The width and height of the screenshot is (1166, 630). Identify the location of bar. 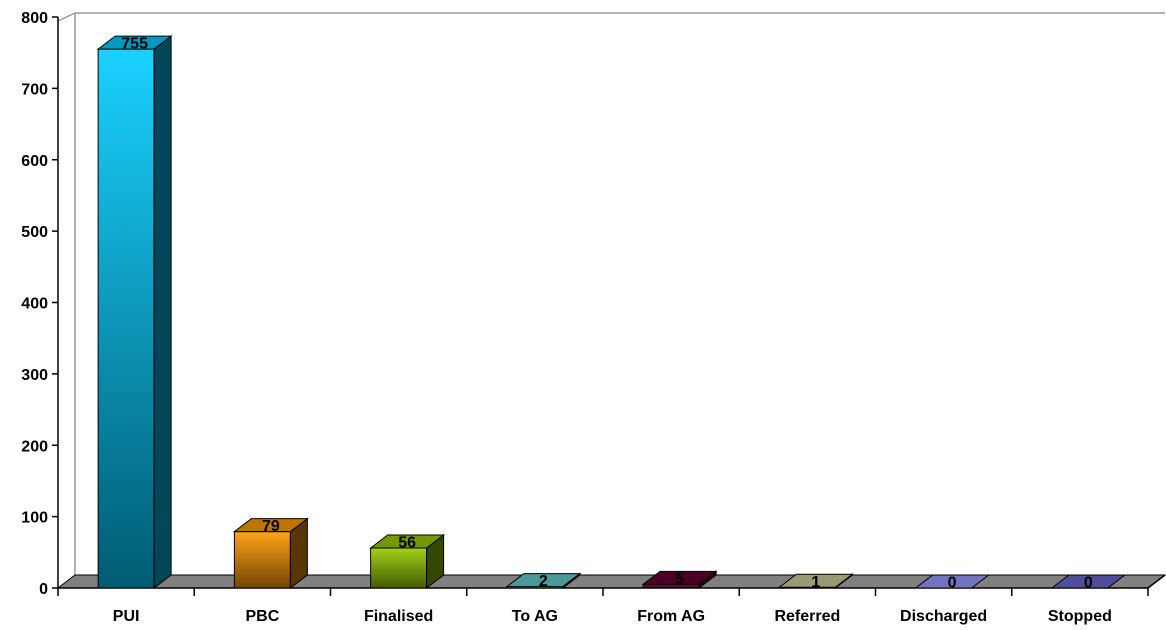
(134, 312).